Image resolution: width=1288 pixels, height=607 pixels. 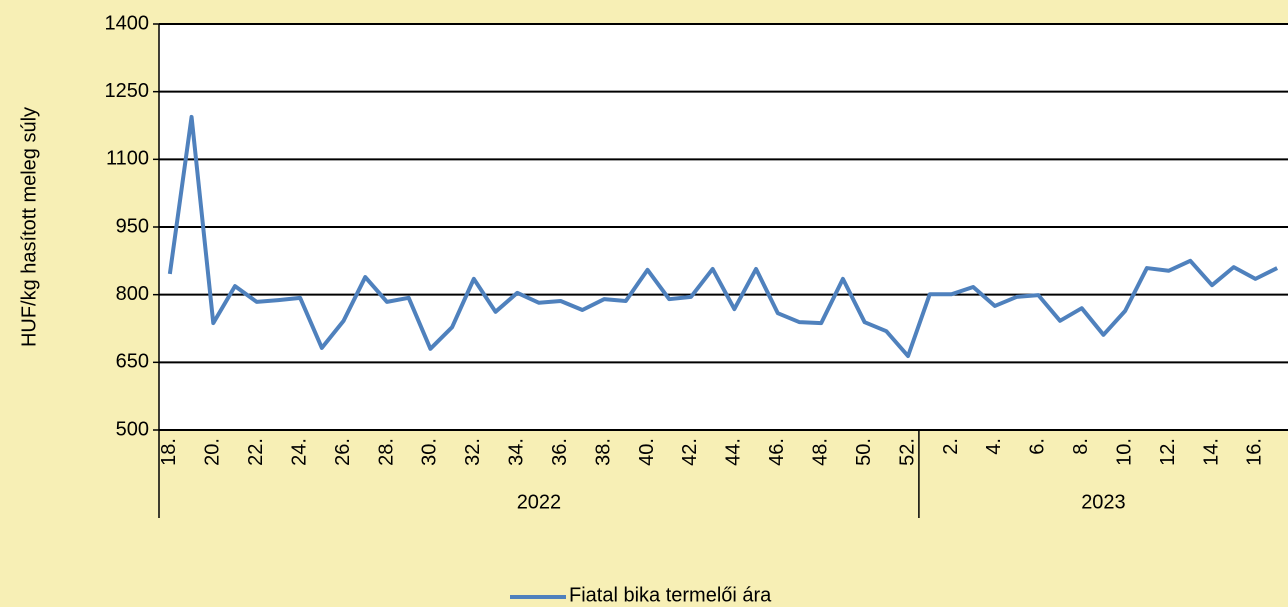 I want to click on y-tick-label: 1250, so click(x=127, y=91).